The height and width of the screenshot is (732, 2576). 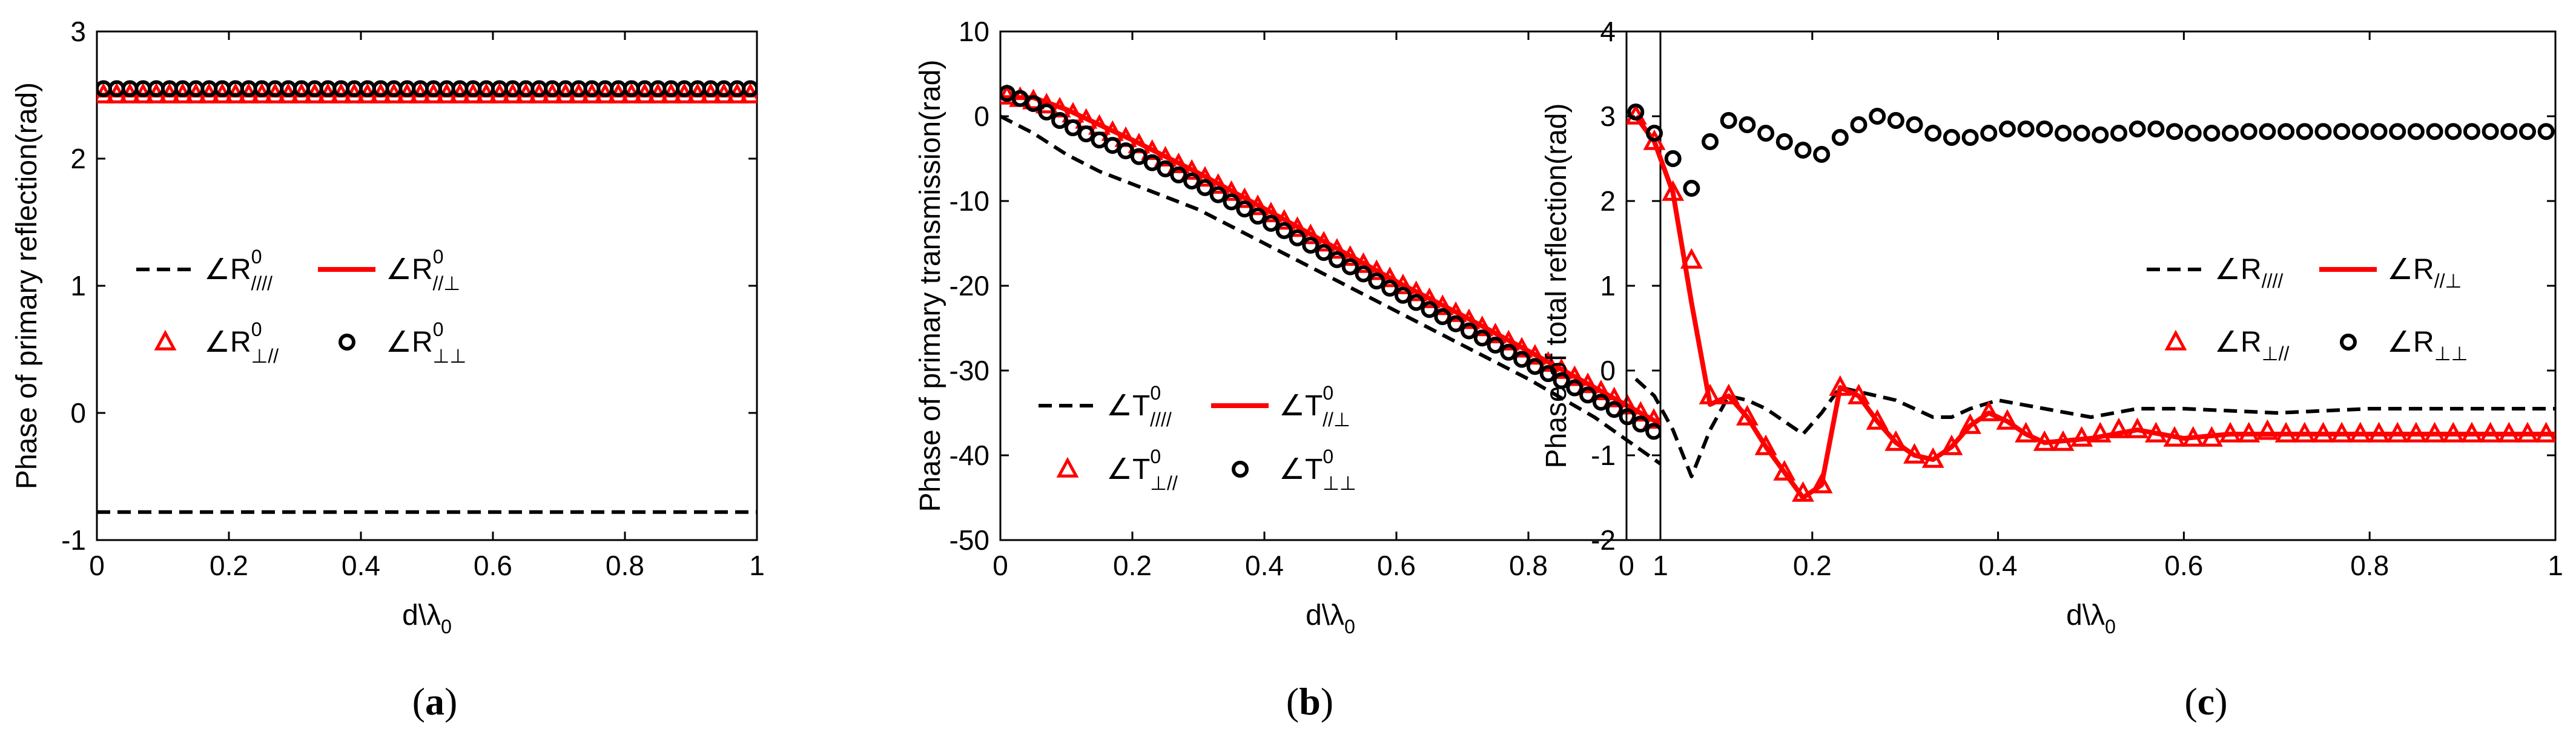 I want to click on legend-sub: ⊥//, so click(x=2276, y=354).